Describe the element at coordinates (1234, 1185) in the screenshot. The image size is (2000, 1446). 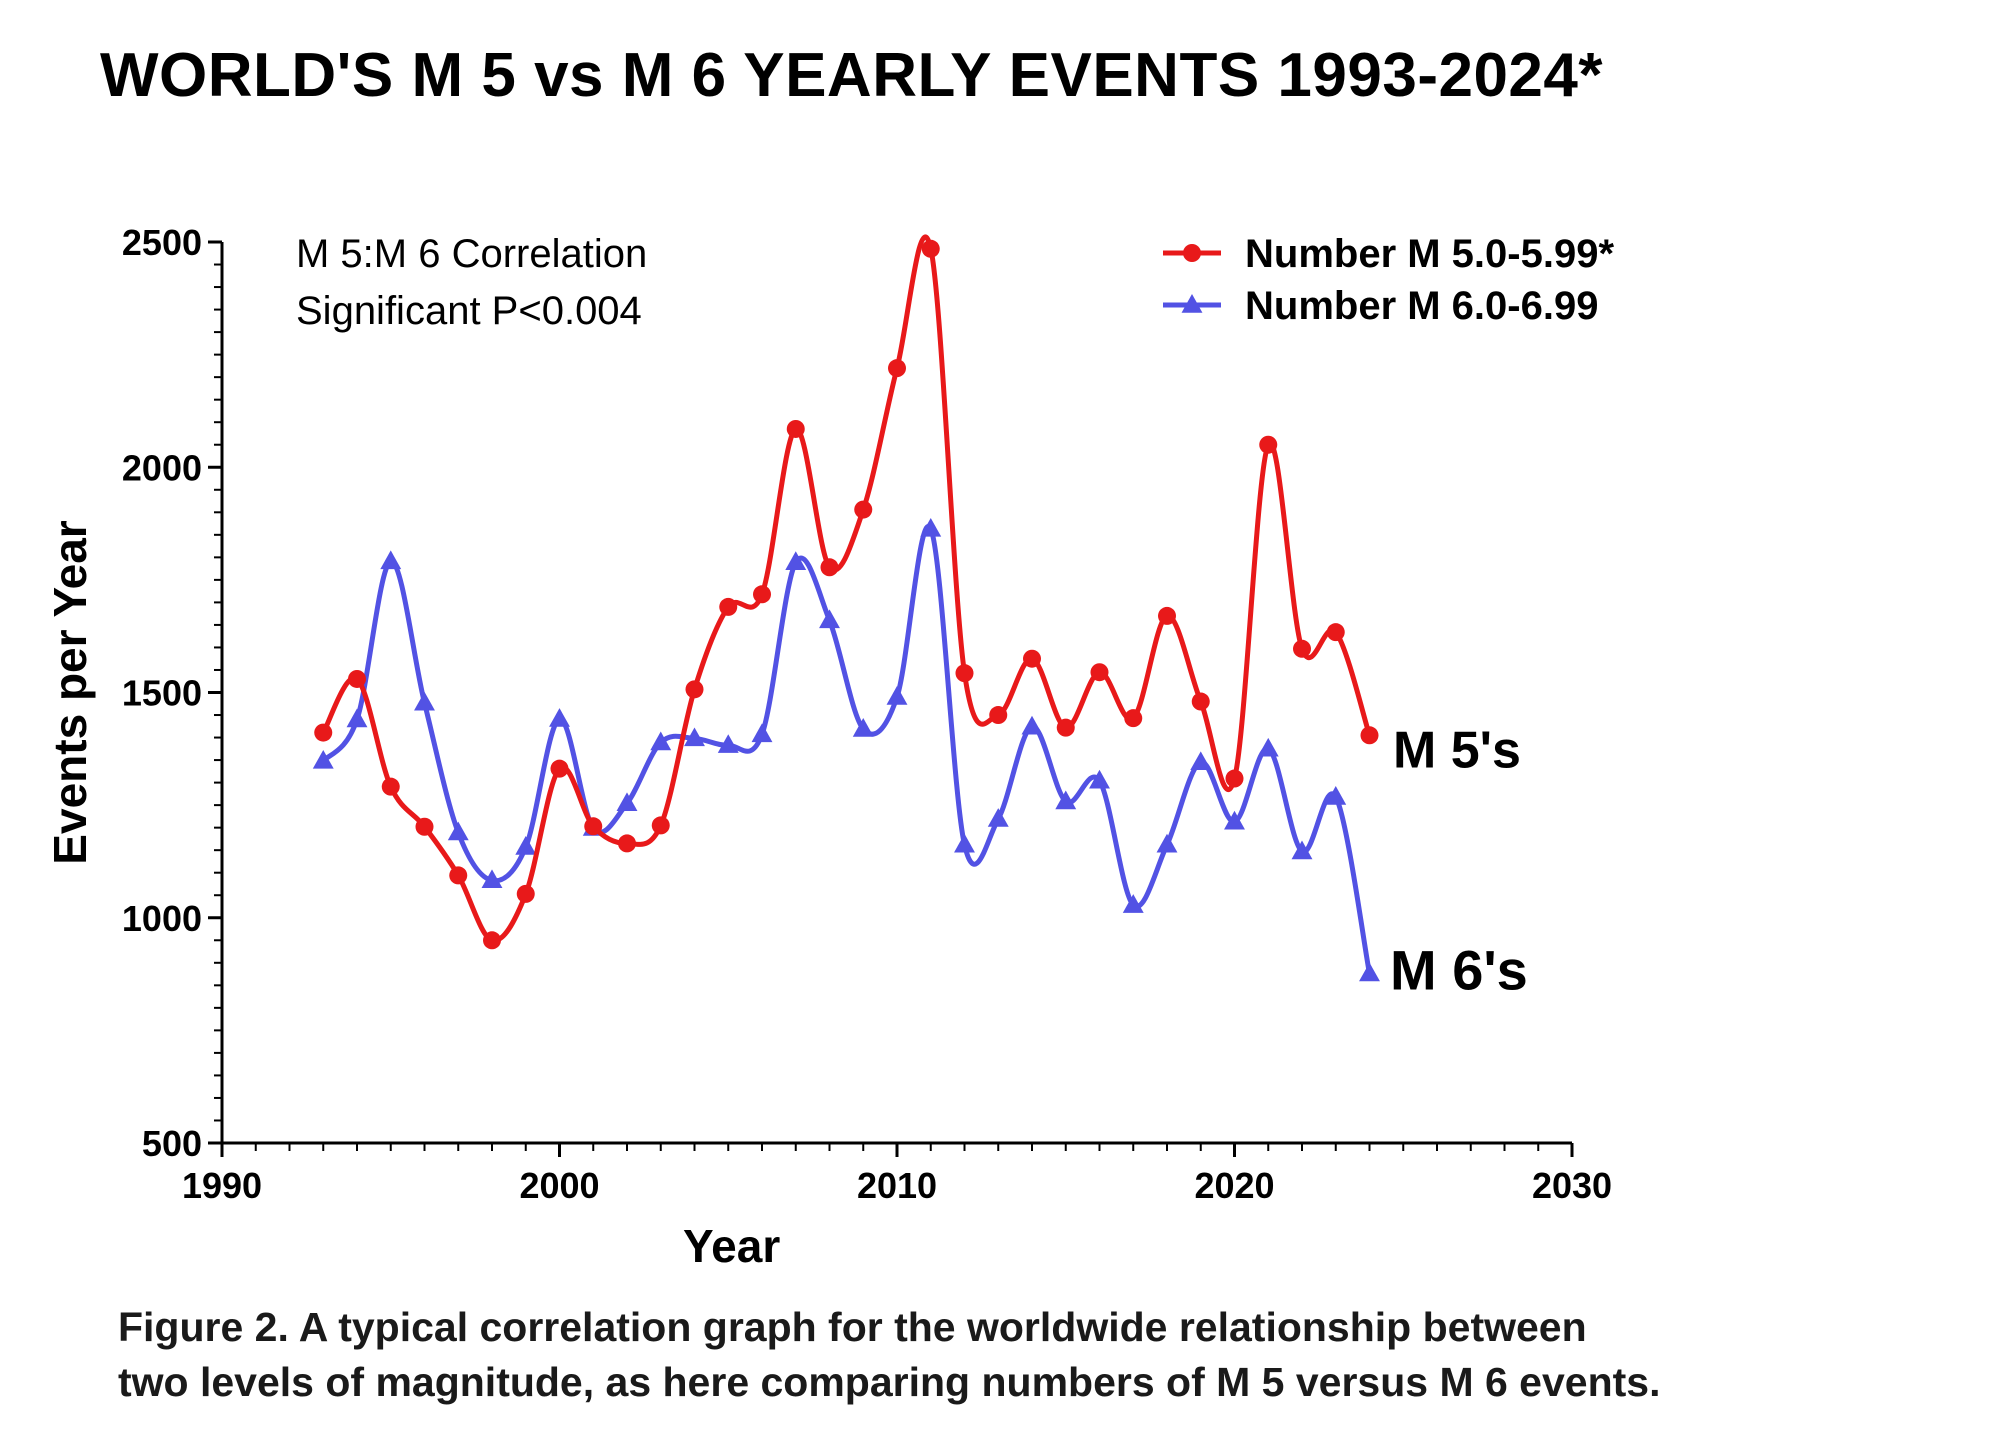
I see `x-tick-label: 2020` at that location.